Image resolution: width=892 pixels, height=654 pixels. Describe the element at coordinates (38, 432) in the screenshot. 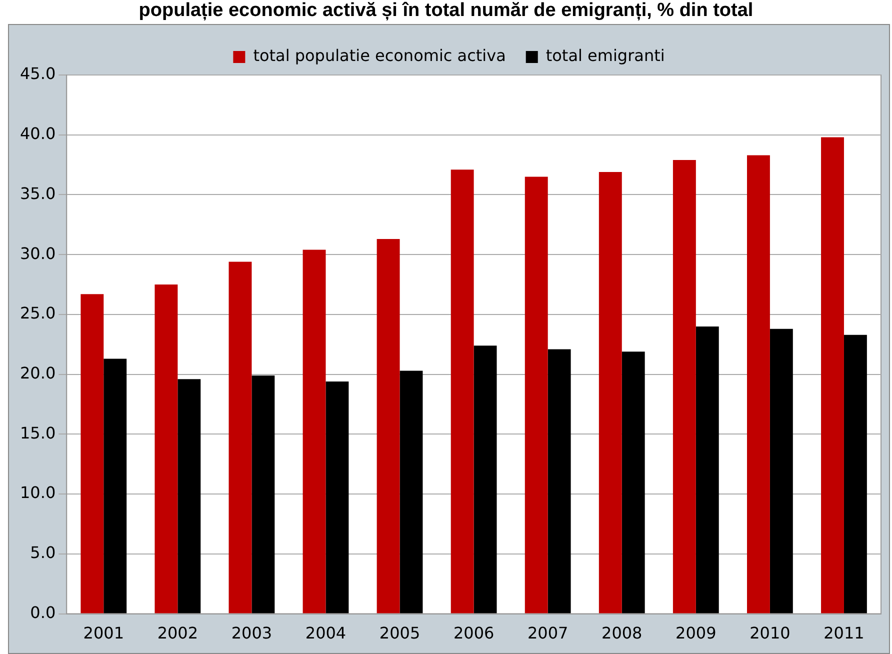

I see `y-tick-label: 15.0` at that location.